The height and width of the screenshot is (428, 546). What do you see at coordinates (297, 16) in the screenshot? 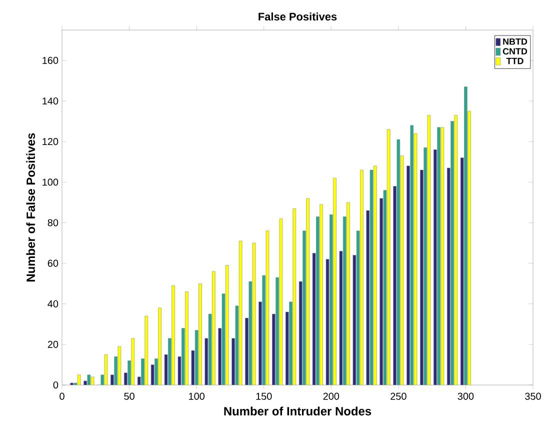
I see `chart-title: False Positives` at bounding box center [297, 16].